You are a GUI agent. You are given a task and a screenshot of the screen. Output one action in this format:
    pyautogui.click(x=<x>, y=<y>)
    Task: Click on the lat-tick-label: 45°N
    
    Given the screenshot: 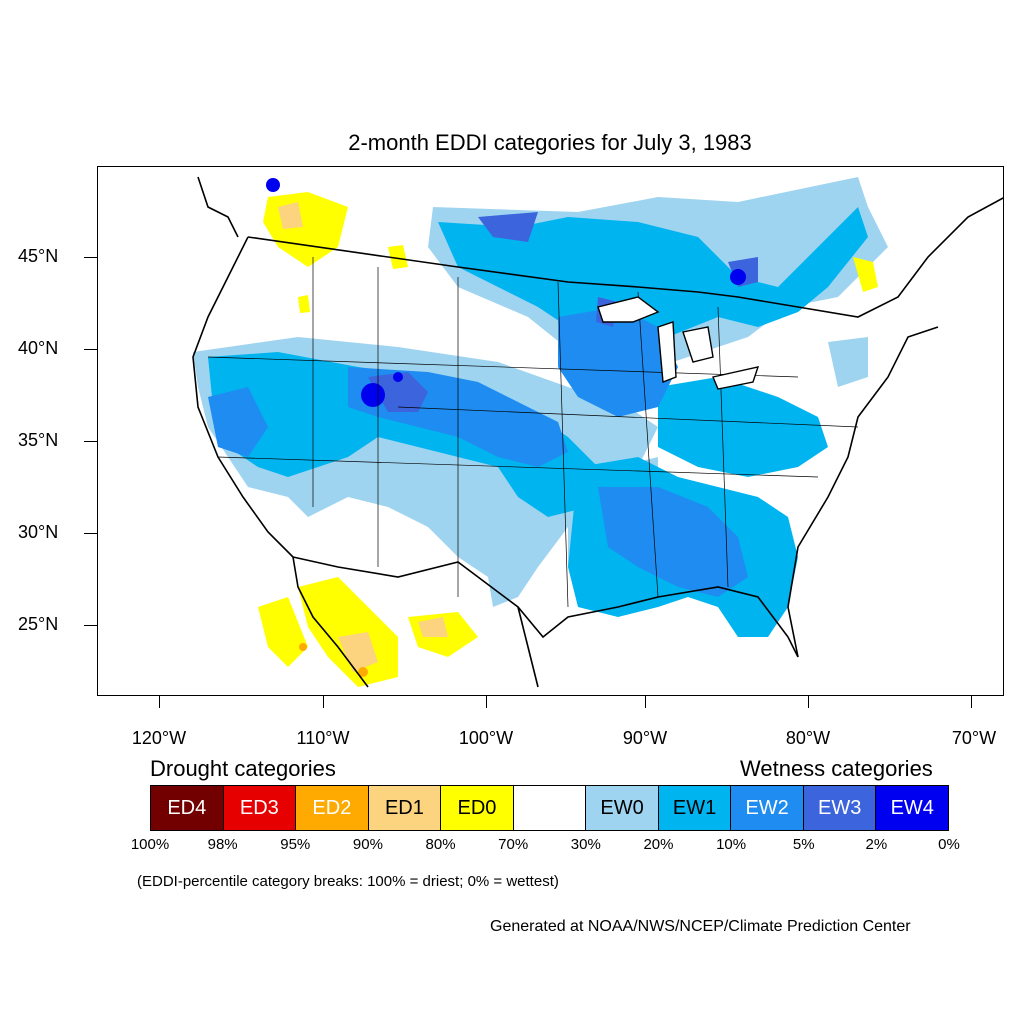 What is the action you would take?
    pyautogui.click(x=38, y=256)
    